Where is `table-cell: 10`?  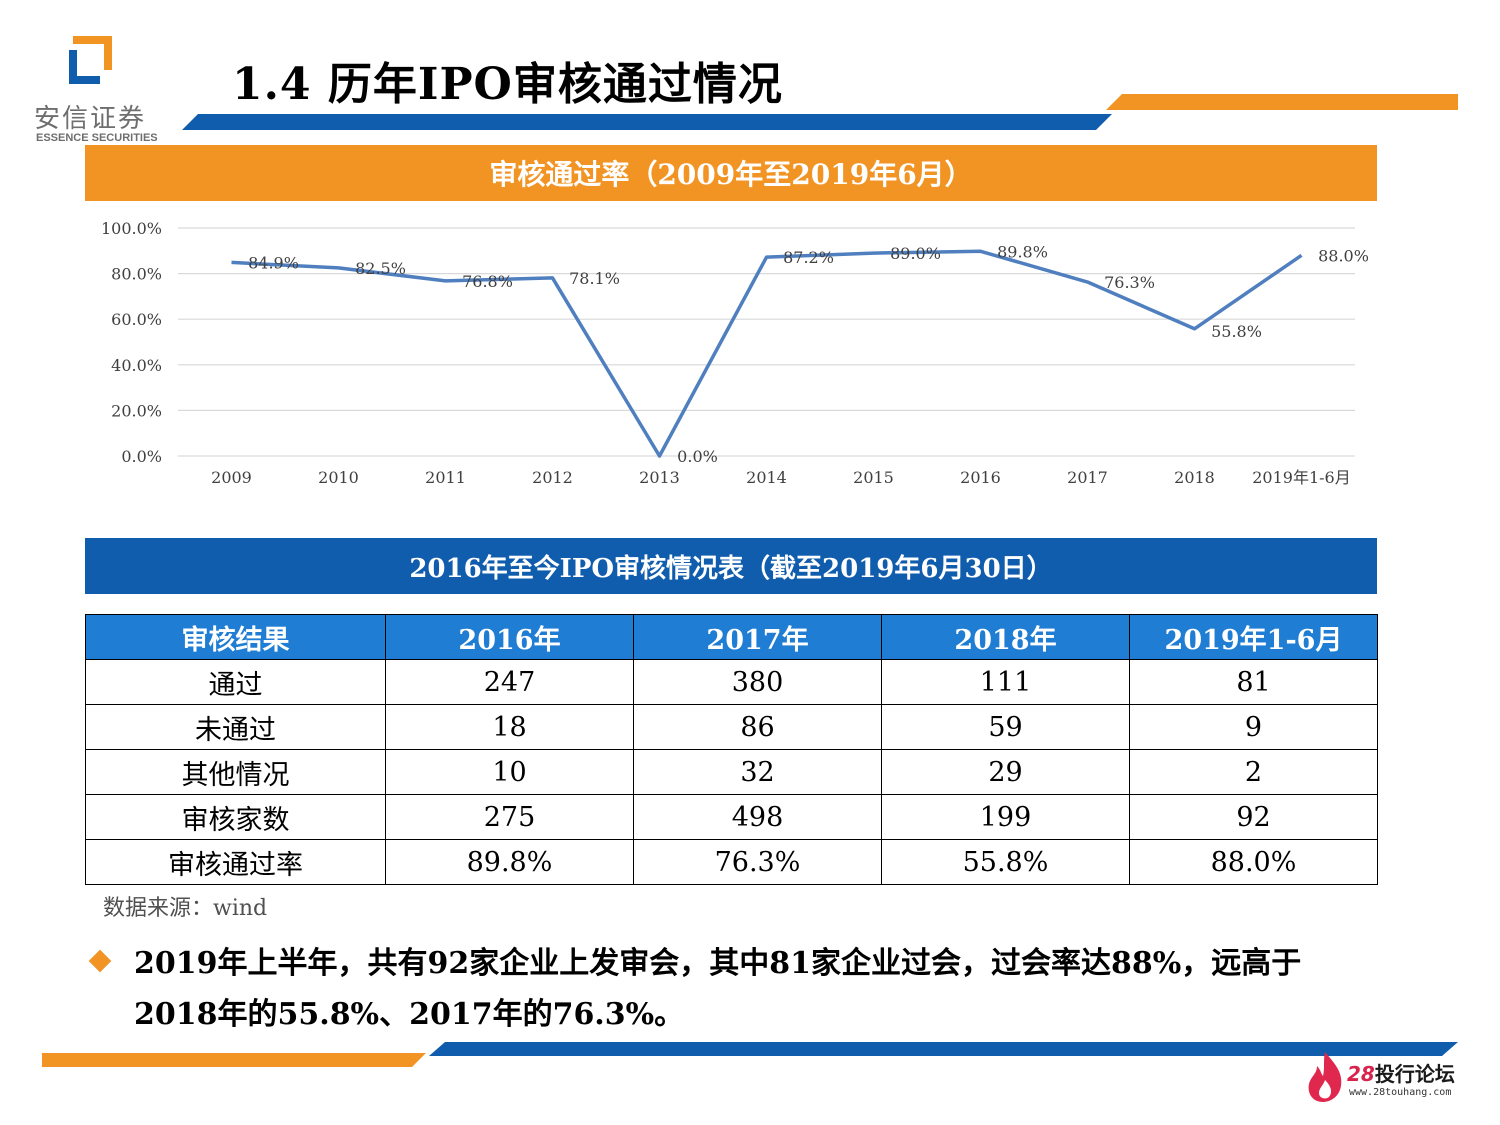
table-cell: 10 is located at coordinates (509, 772).